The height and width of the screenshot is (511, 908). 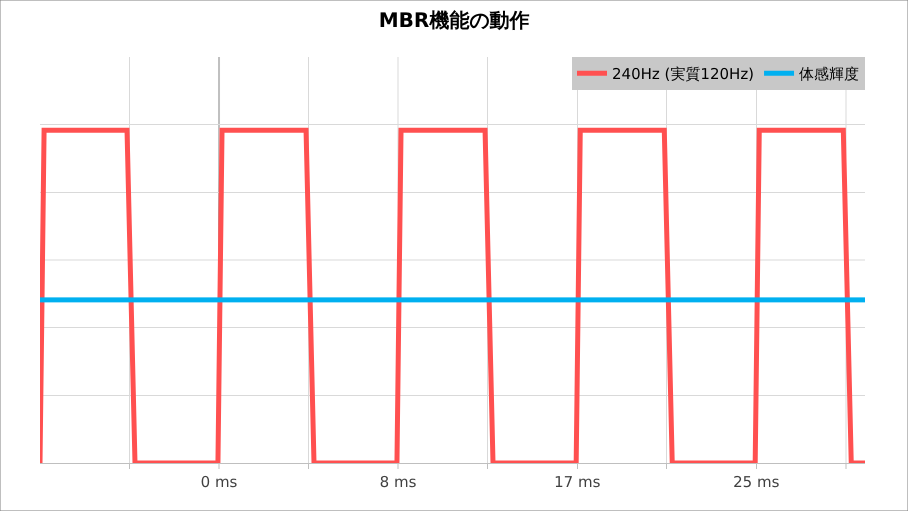 I want to click on chart-title: MBR機能の動作, so click(x=454, y=20).